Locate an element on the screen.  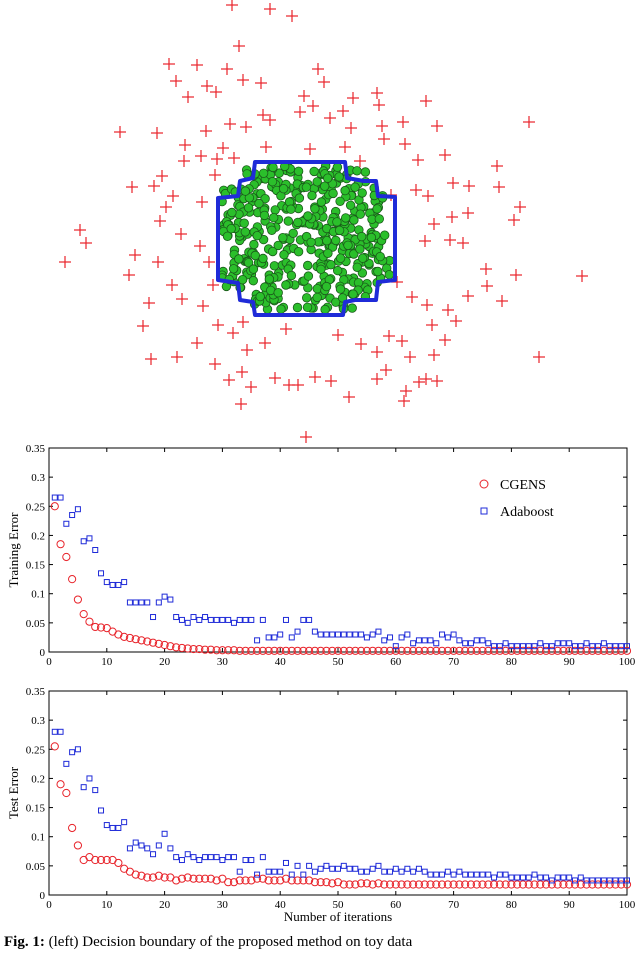
x-axis-label: Number of iterations is located at coordinates (338, 916).